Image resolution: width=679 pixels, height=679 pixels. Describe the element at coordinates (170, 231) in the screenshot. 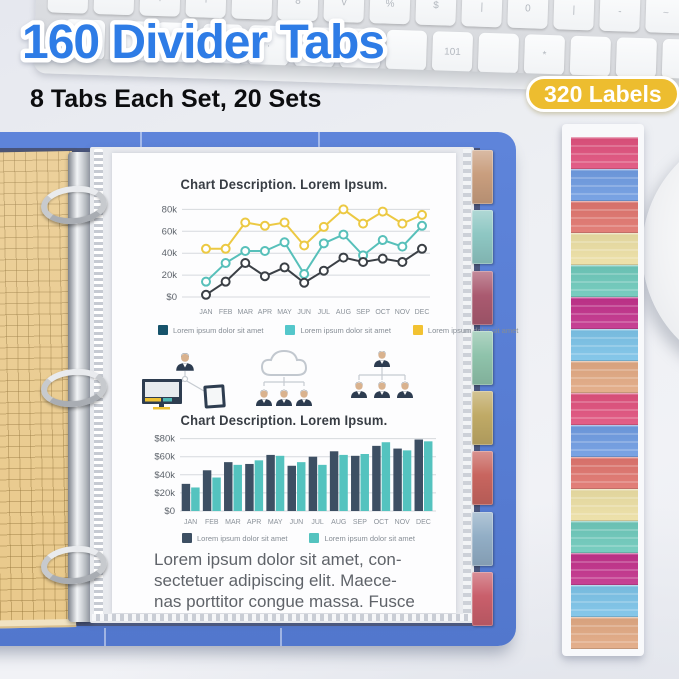

I see `svg-text: 60k` at that location.